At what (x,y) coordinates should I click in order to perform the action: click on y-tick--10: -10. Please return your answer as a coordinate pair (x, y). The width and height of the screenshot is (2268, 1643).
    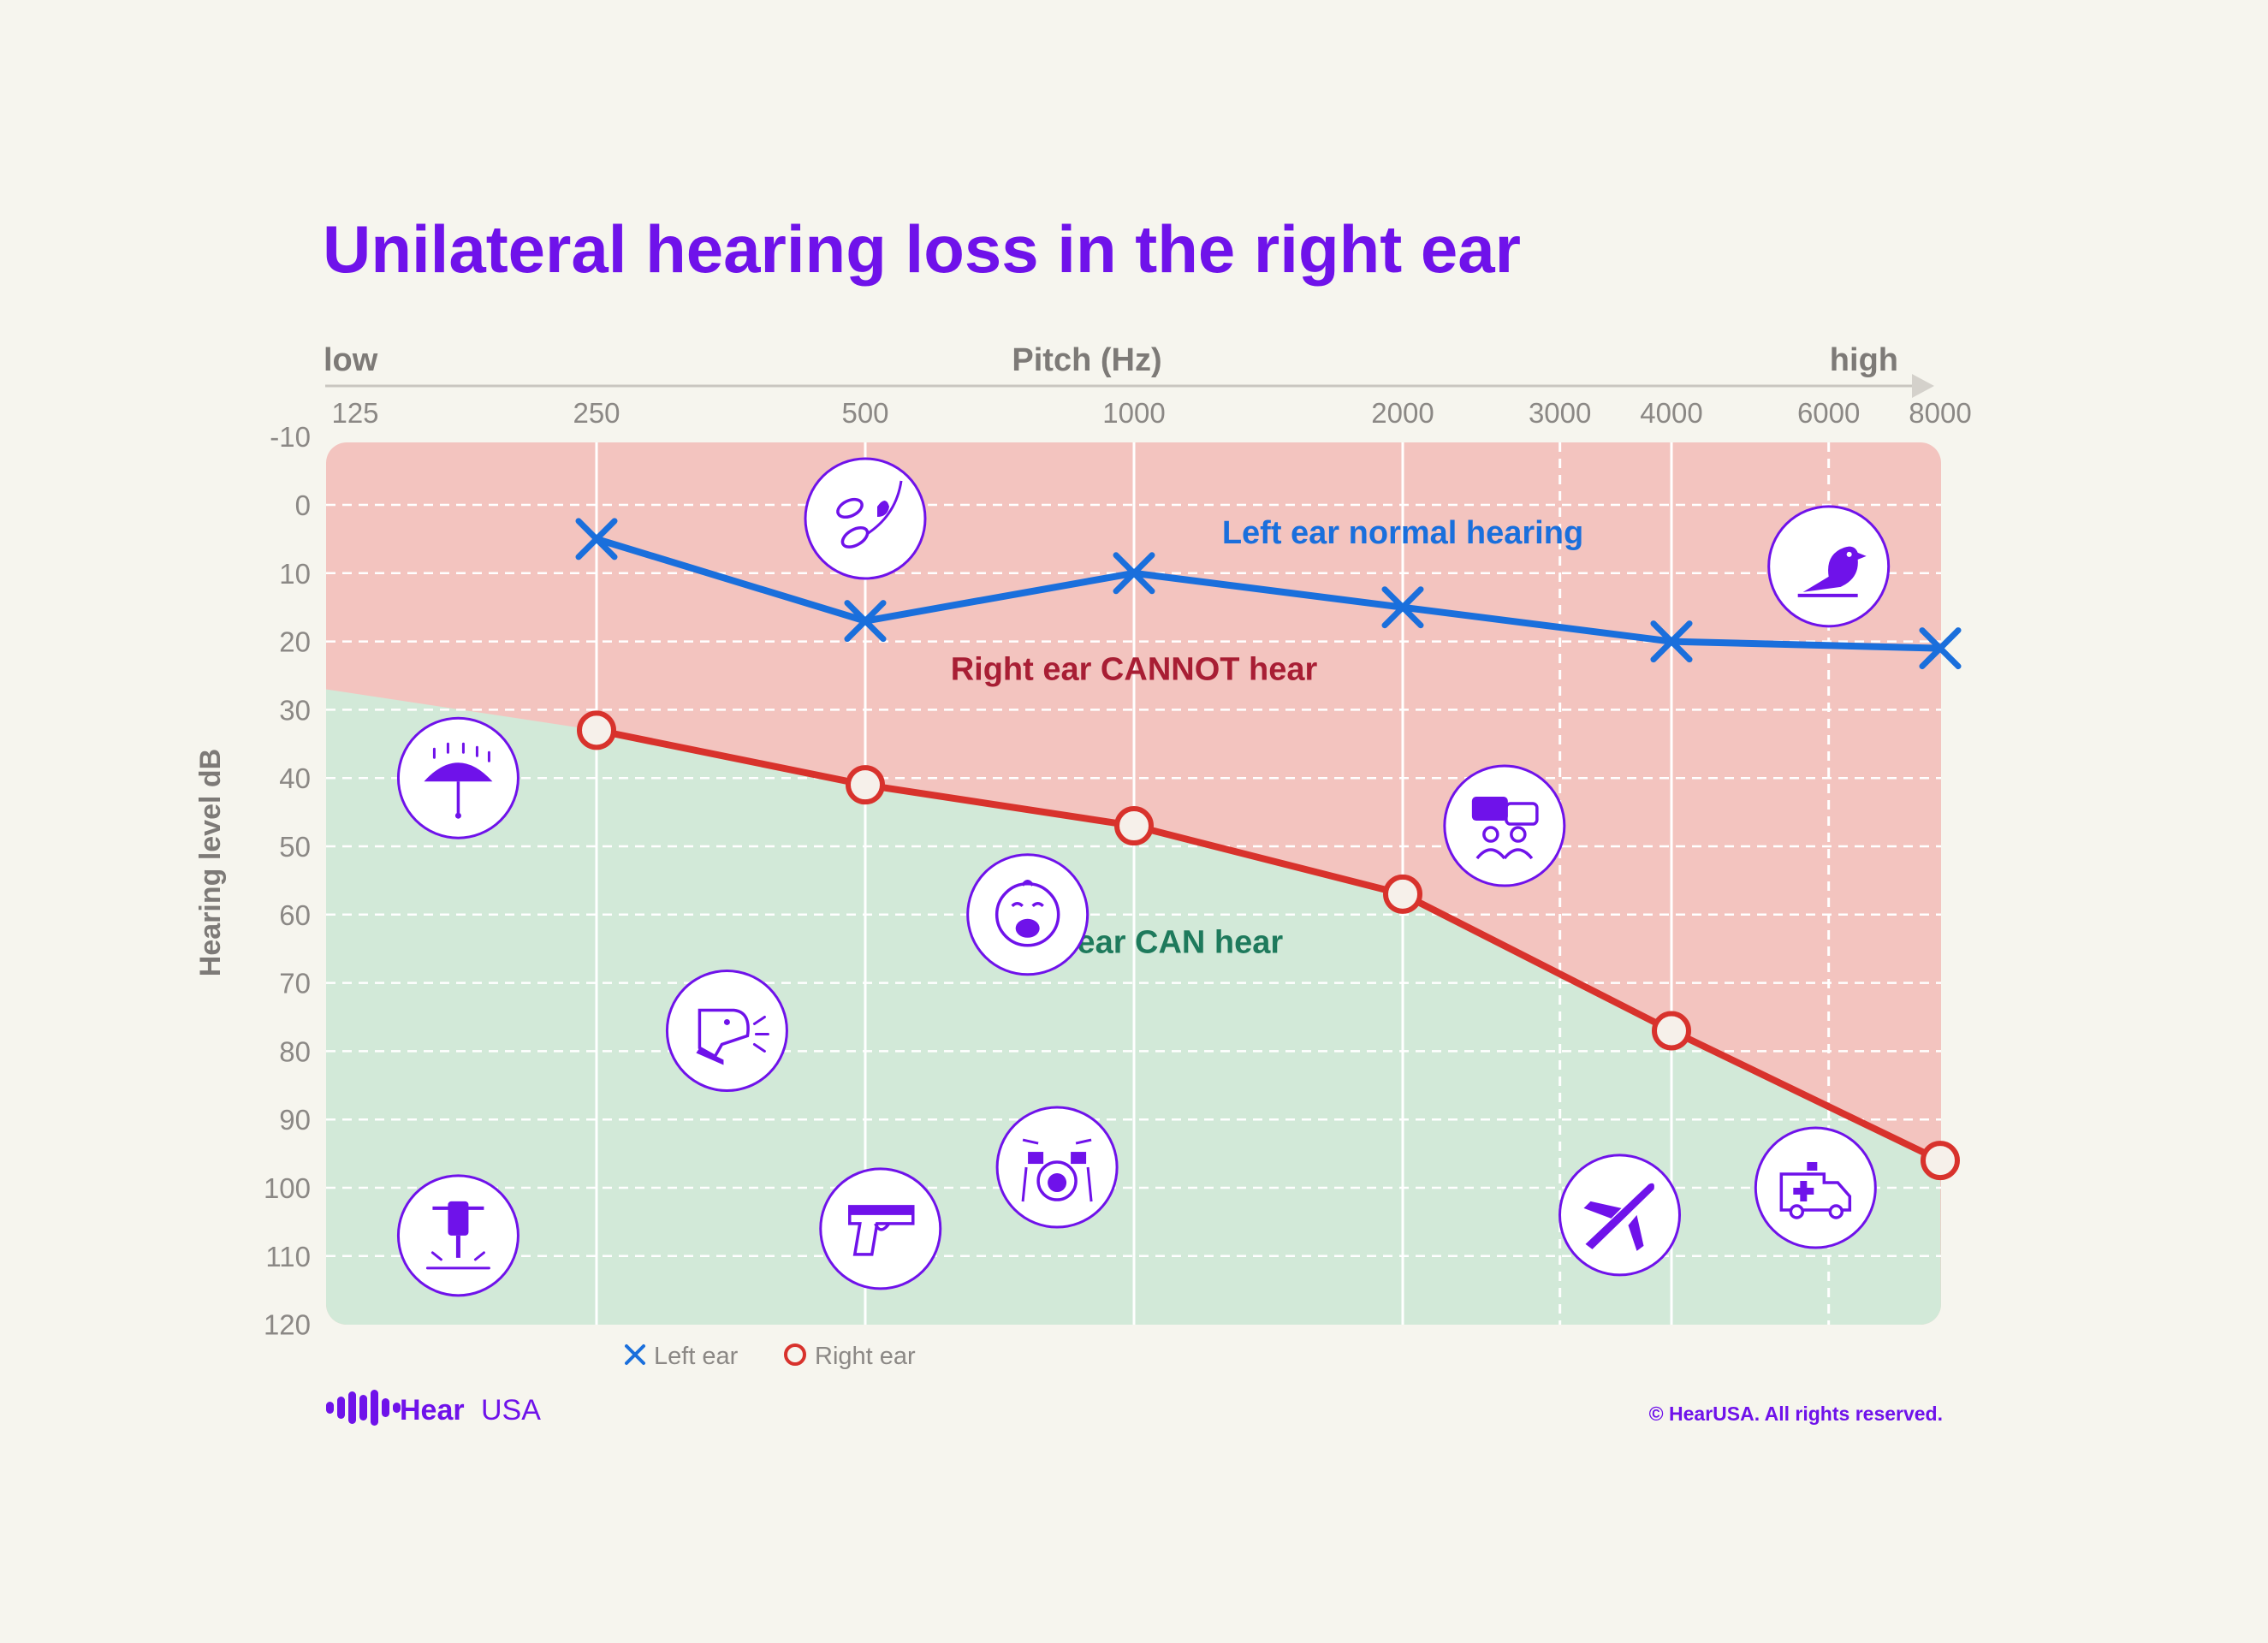
    Looking at the image, I should click on (291, 437).